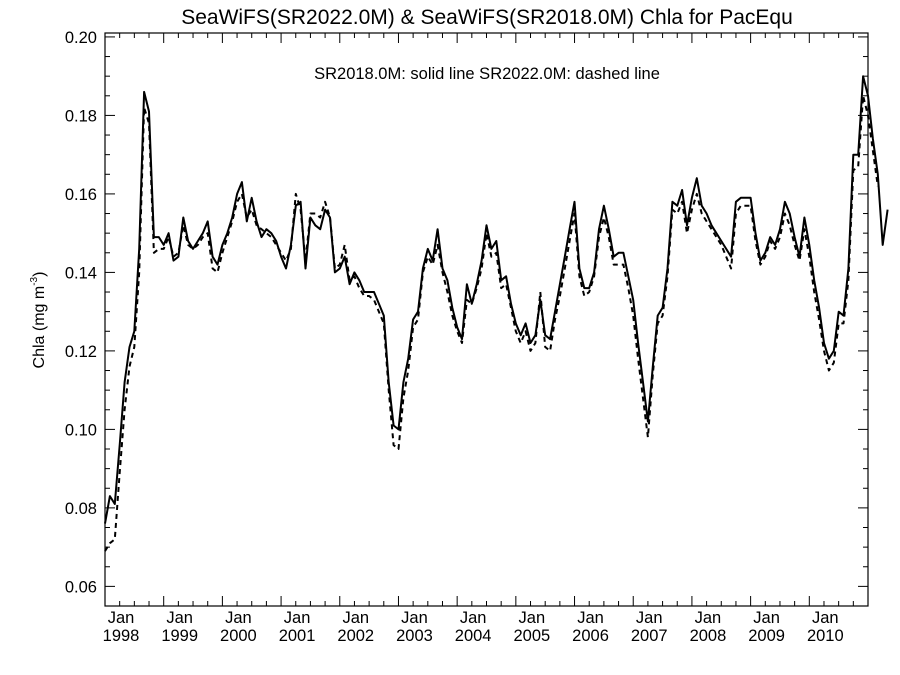  I want to click on x-tick-year: 2000, so click(238, 636).